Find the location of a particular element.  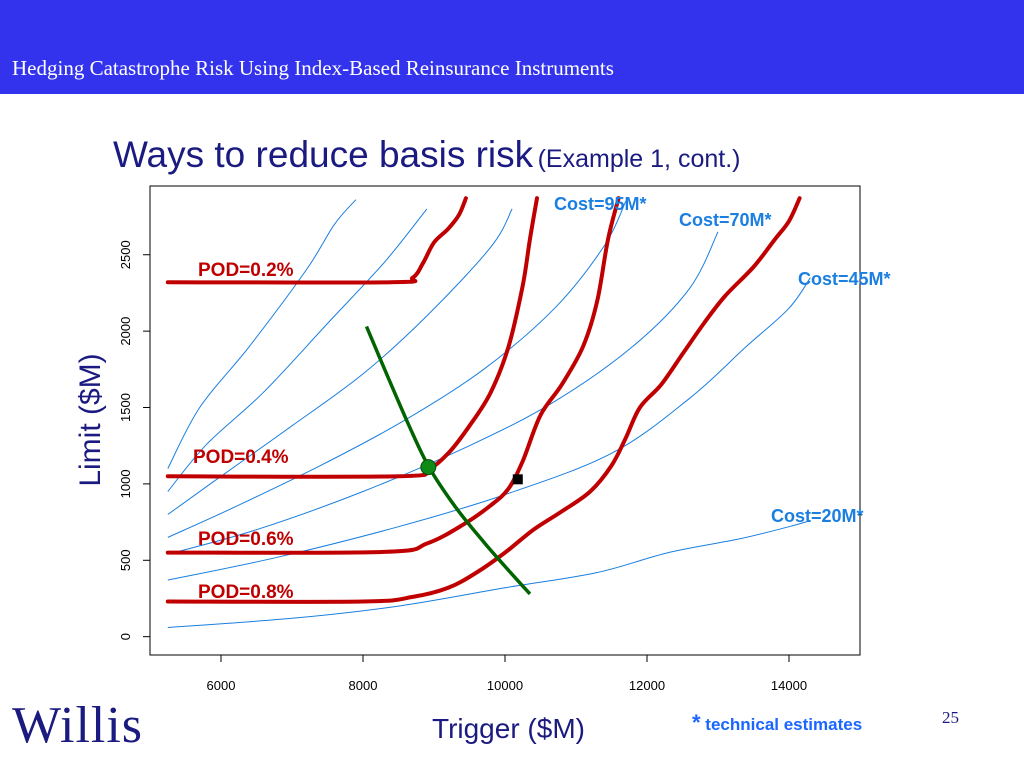

cost-label: Cost=45M* is located at coordinates (844, 279).